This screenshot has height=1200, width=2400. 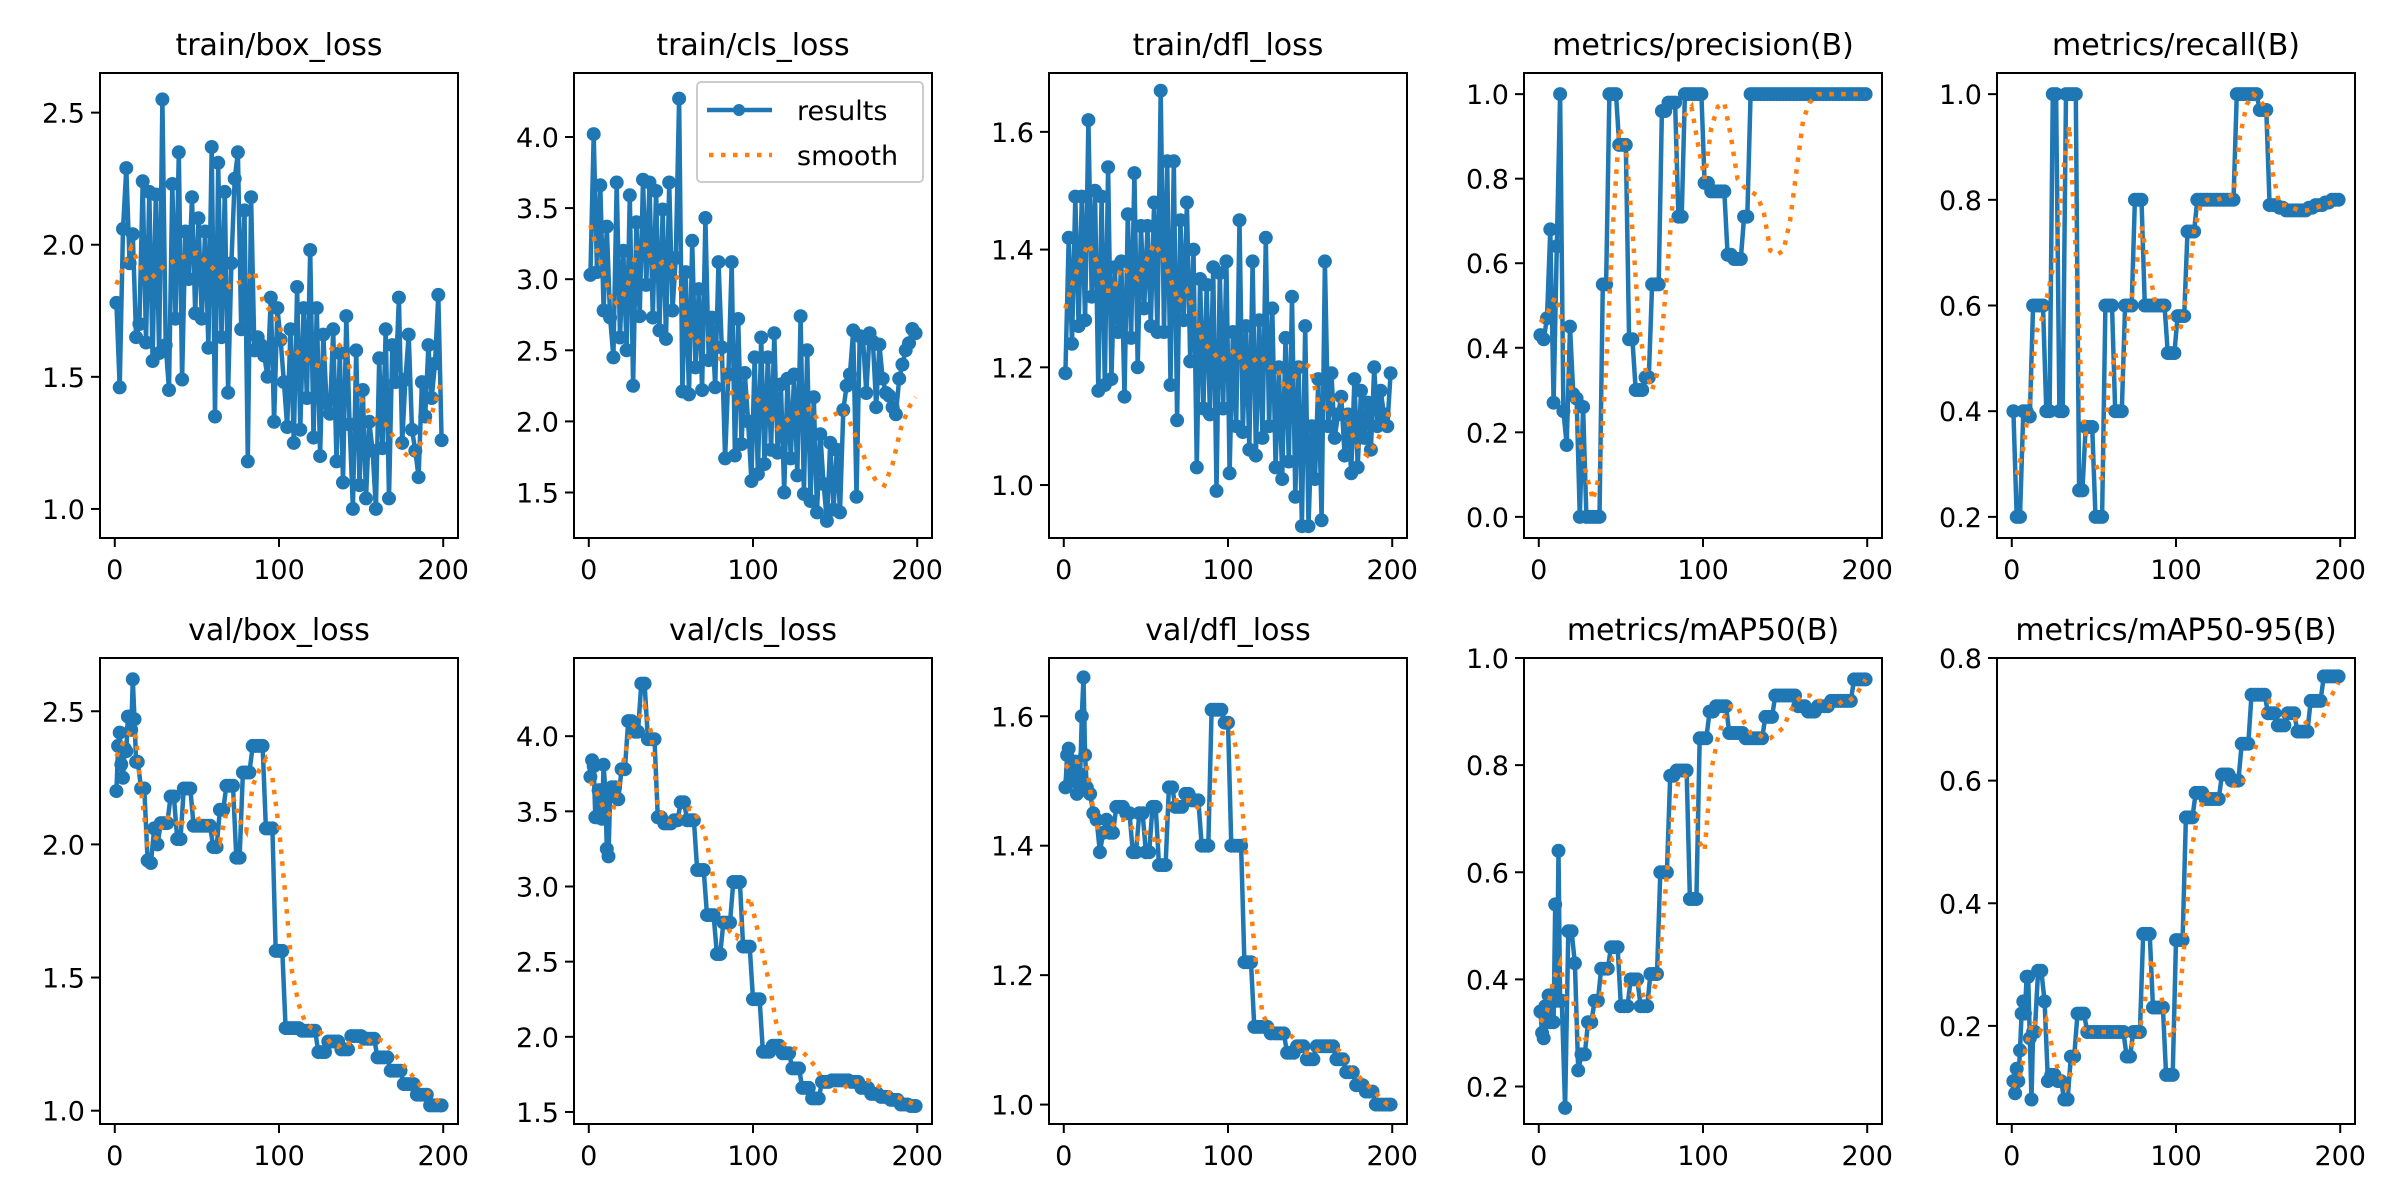 What do you see at coordinates (278, 45) in the screenshot?
I see `subplot-title: train/box_loss` at bounding box center [278, 45].